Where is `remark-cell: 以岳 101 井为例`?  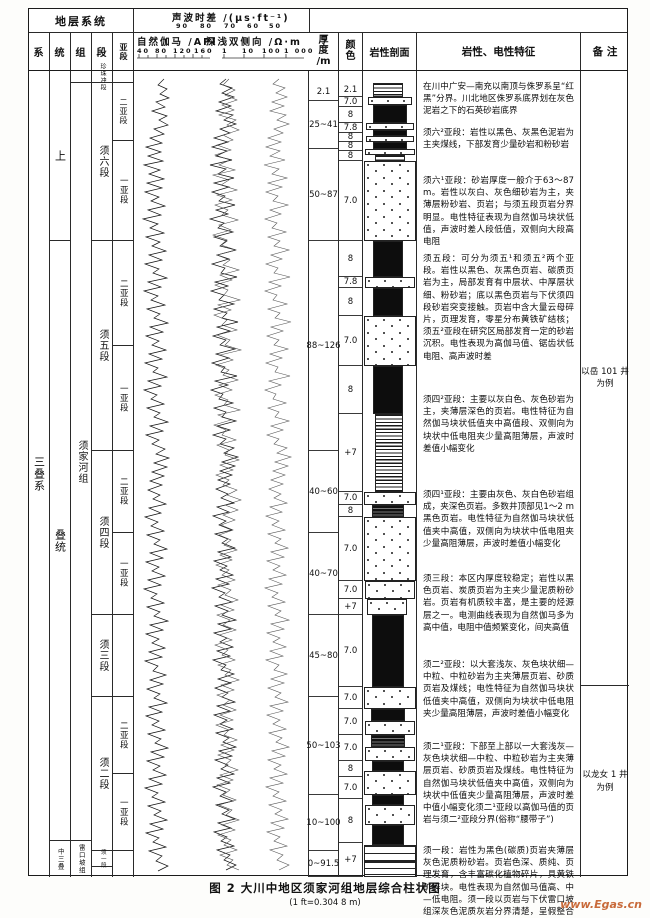 remark-cell: 以岳 101 井为例 is located at coordinates (605, 378).